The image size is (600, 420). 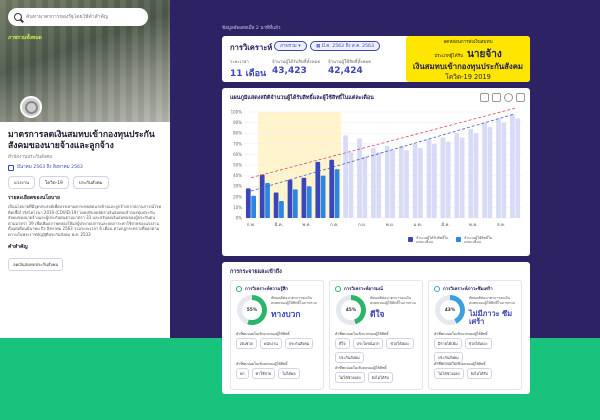 I want to click on scope-dropdown: ภาพรวม ▾, so click(x=290, y=46).